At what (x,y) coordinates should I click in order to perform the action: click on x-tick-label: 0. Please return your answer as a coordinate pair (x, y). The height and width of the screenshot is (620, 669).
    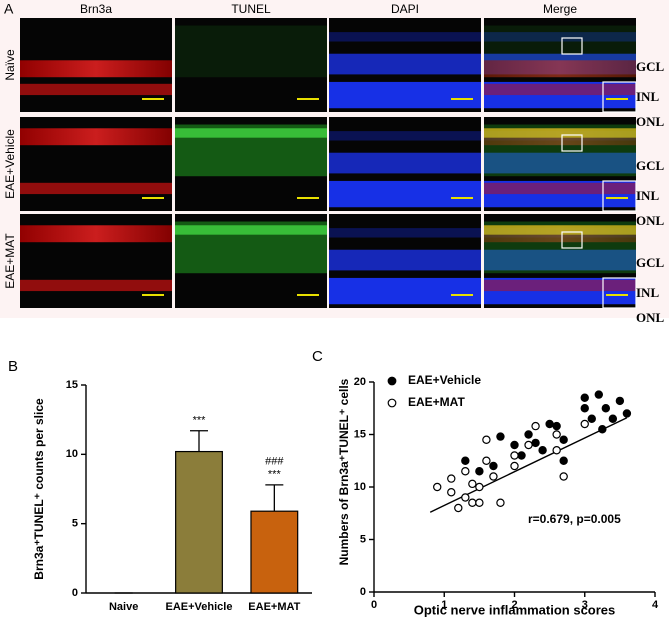
    Looking at the image, I should click on (374, 605).